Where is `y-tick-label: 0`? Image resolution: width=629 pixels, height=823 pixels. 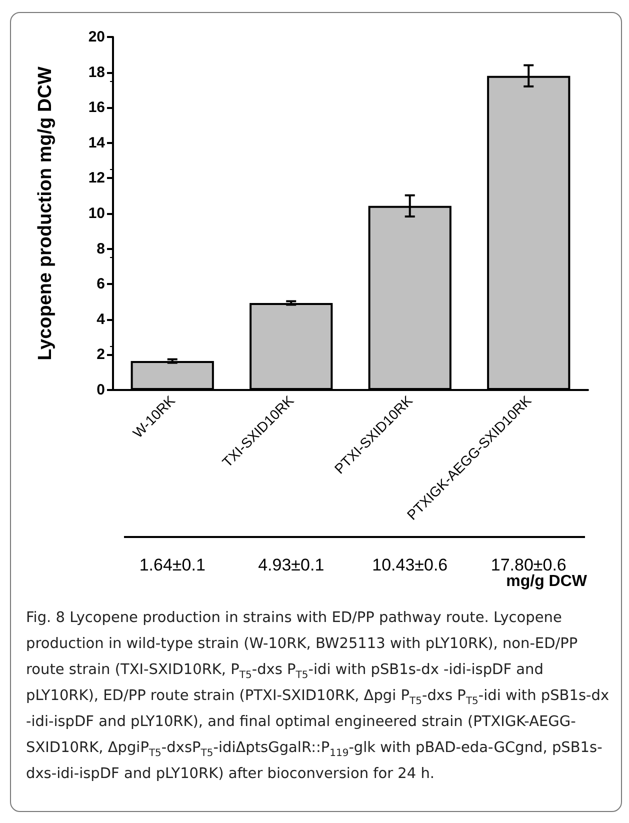
y-tick-label: 0 is located at coordinates (100, 390).